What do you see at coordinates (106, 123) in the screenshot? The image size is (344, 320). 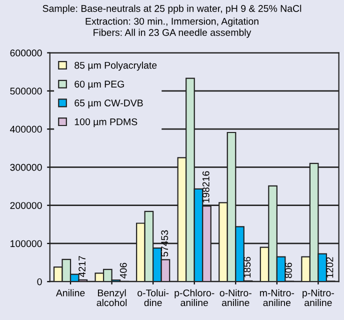 I see `legend-label: 100 µm PDMS` at bounding box center [106, 123].